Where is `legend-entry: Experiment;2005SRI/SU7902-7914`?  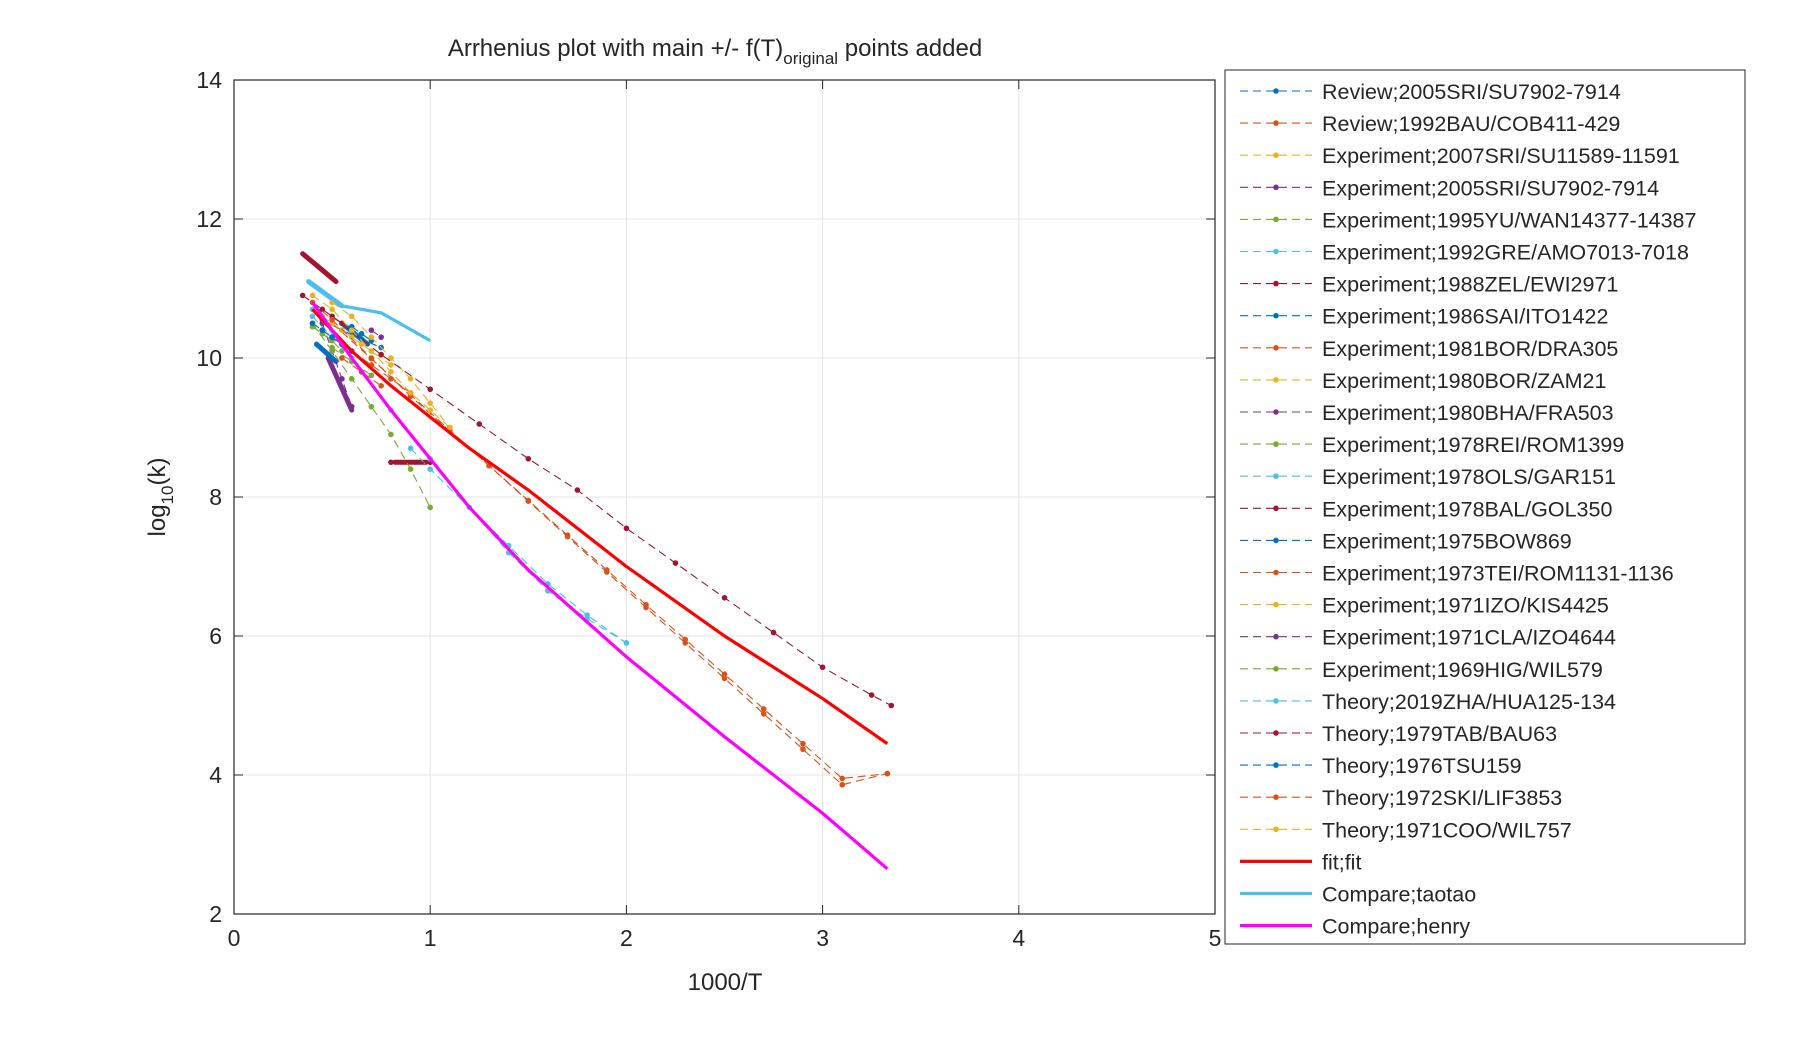 legend-entry: Experiment;2005SRI/SU7902-7914 is located at coordinates (1449, 188).